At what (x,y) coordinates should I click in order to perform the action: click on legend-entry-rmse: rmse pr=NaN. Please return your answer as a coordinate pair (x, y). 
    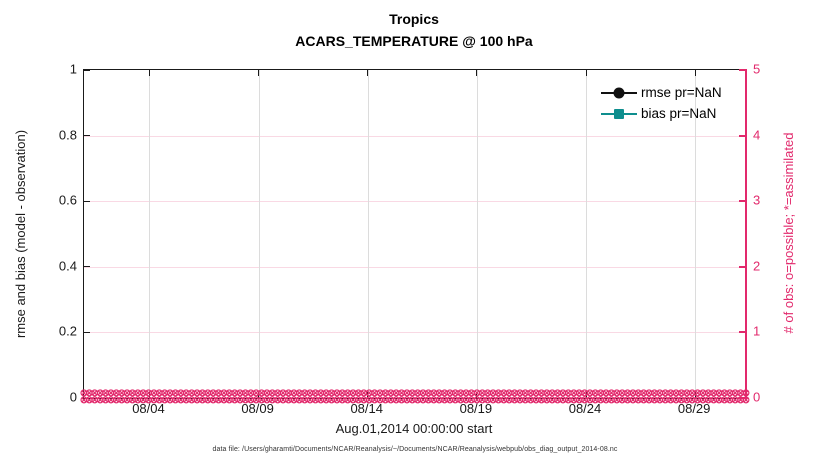
    Looking at the image, I should click on (661, 92).